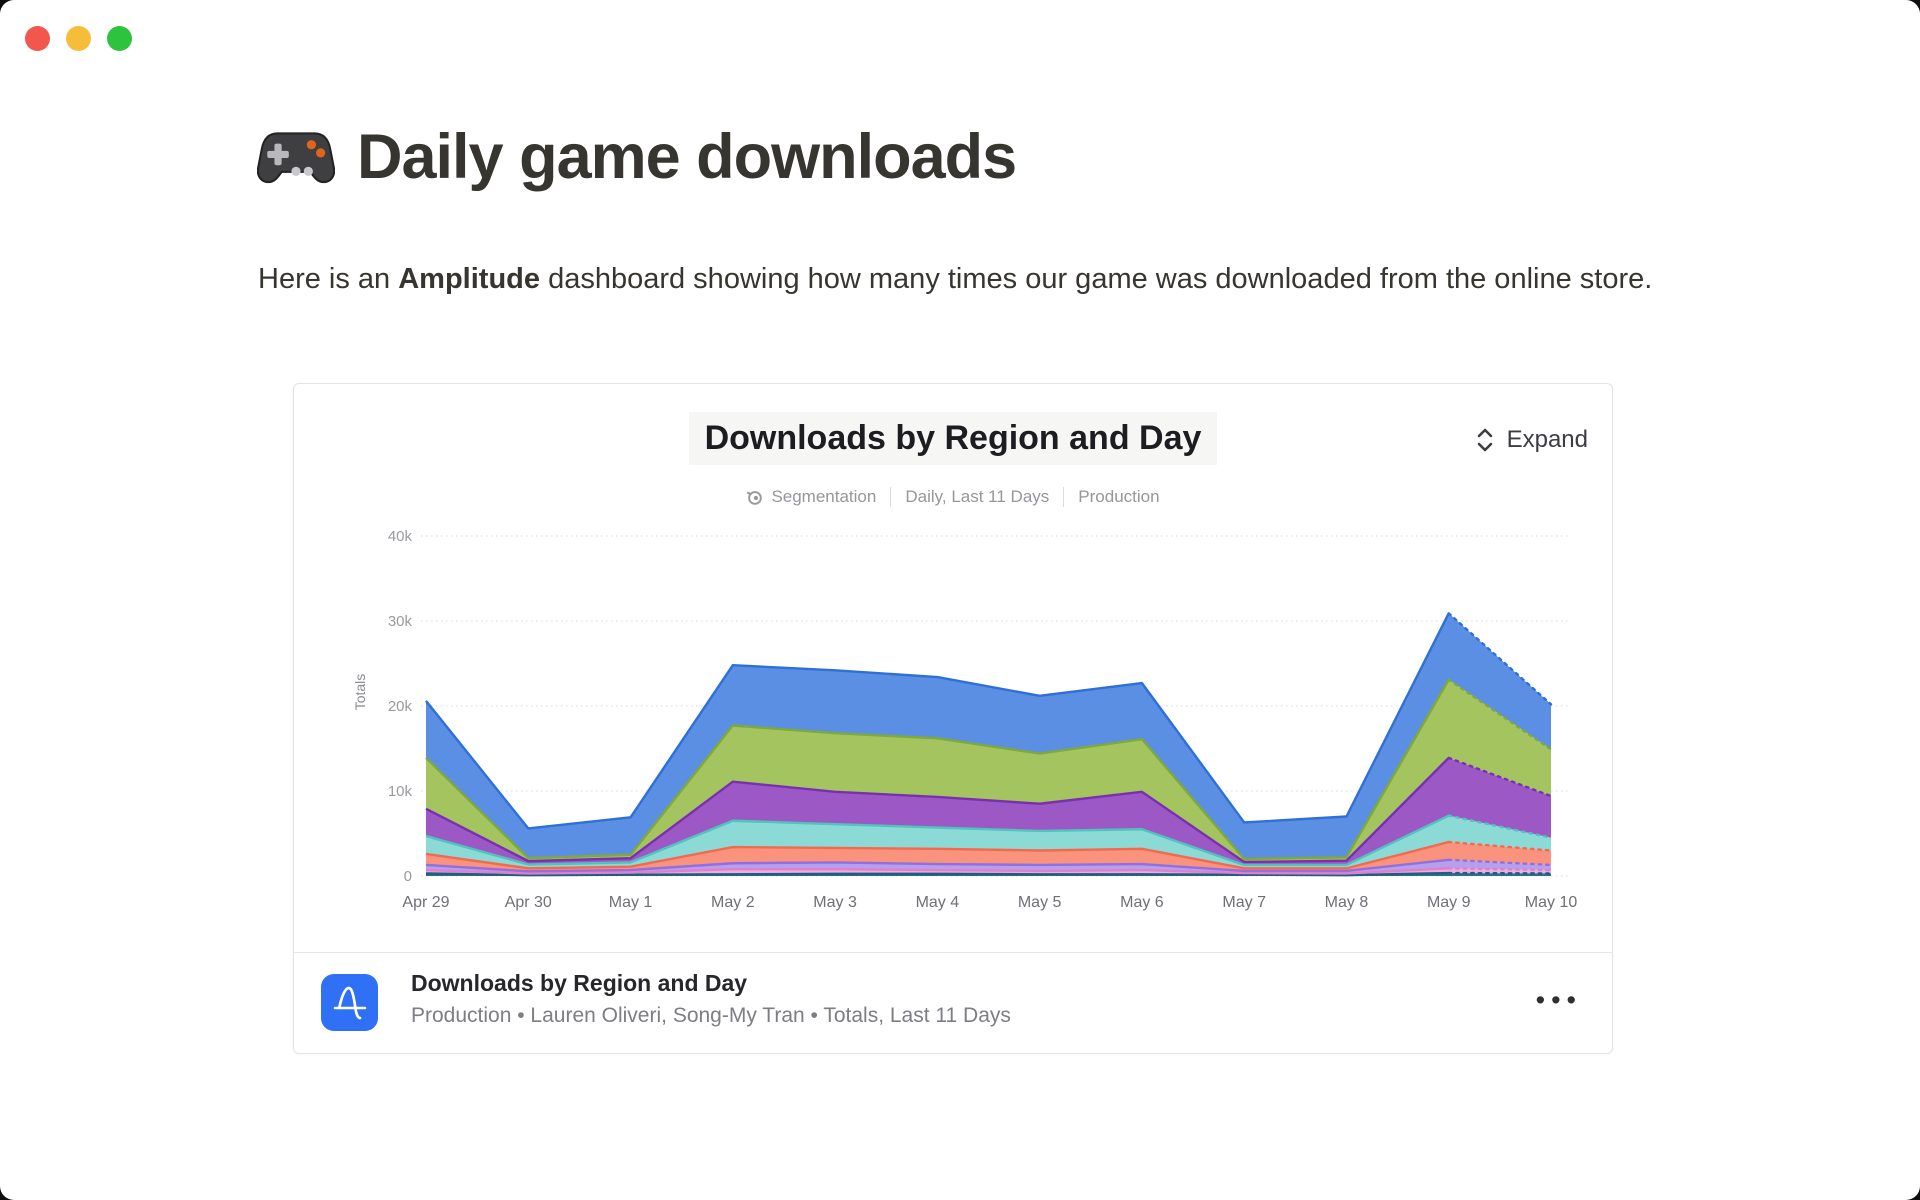 This screenshot has height=1200, width=1920. I want to click on chart-type-item: Segmentation, so click(811, 497).